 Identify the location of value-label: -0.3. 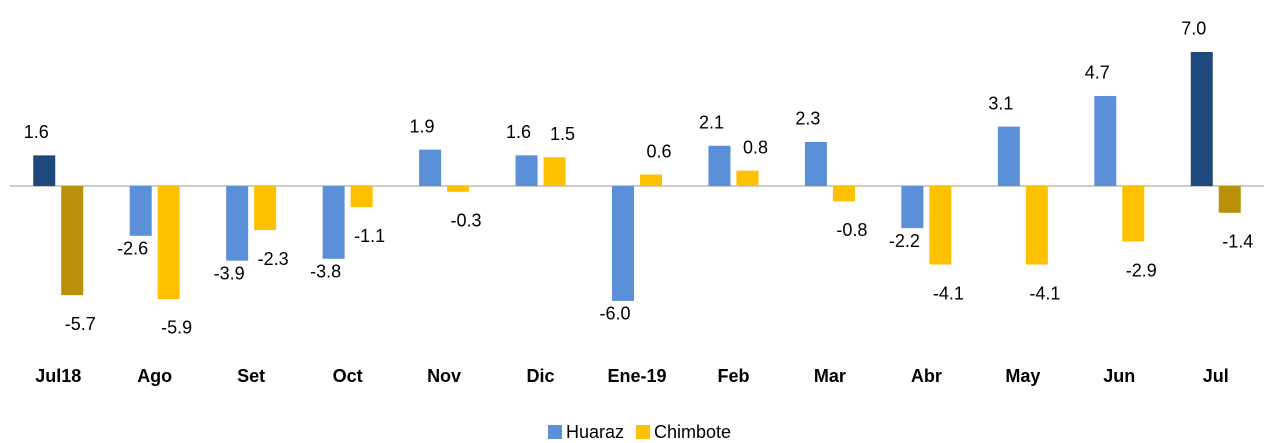
(466, 220).